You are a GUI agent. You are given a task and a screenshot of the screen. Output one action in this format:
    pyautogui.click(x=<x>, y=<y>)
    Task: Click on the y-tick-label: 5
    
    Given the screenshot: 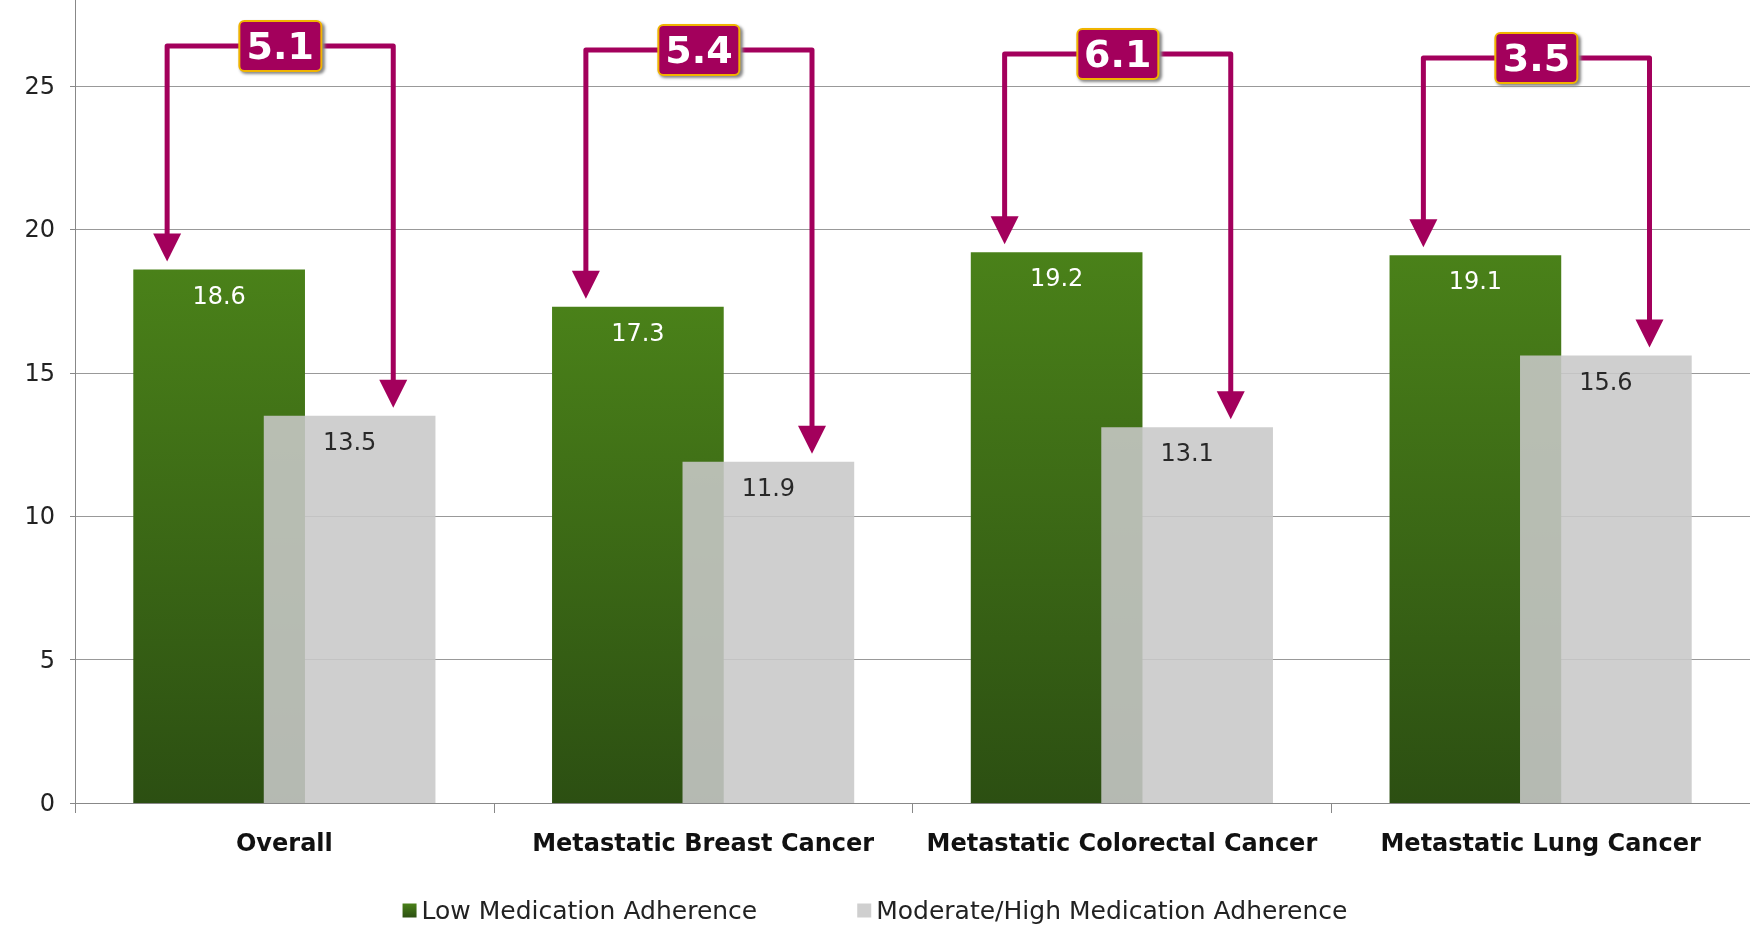 What is the action you would take?
    pyautogui.click(x=47, y=659)
    